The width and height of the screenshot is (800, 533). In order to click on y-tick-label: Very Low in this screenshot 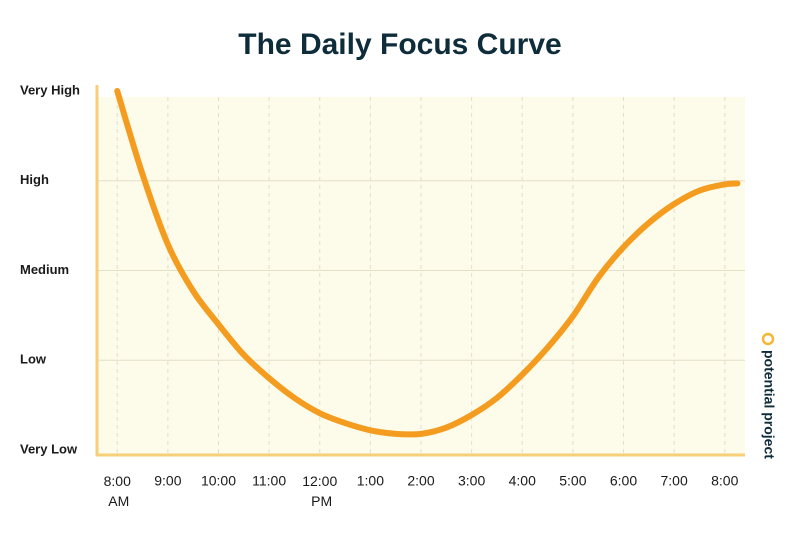, I will do `click(49, 448)`.